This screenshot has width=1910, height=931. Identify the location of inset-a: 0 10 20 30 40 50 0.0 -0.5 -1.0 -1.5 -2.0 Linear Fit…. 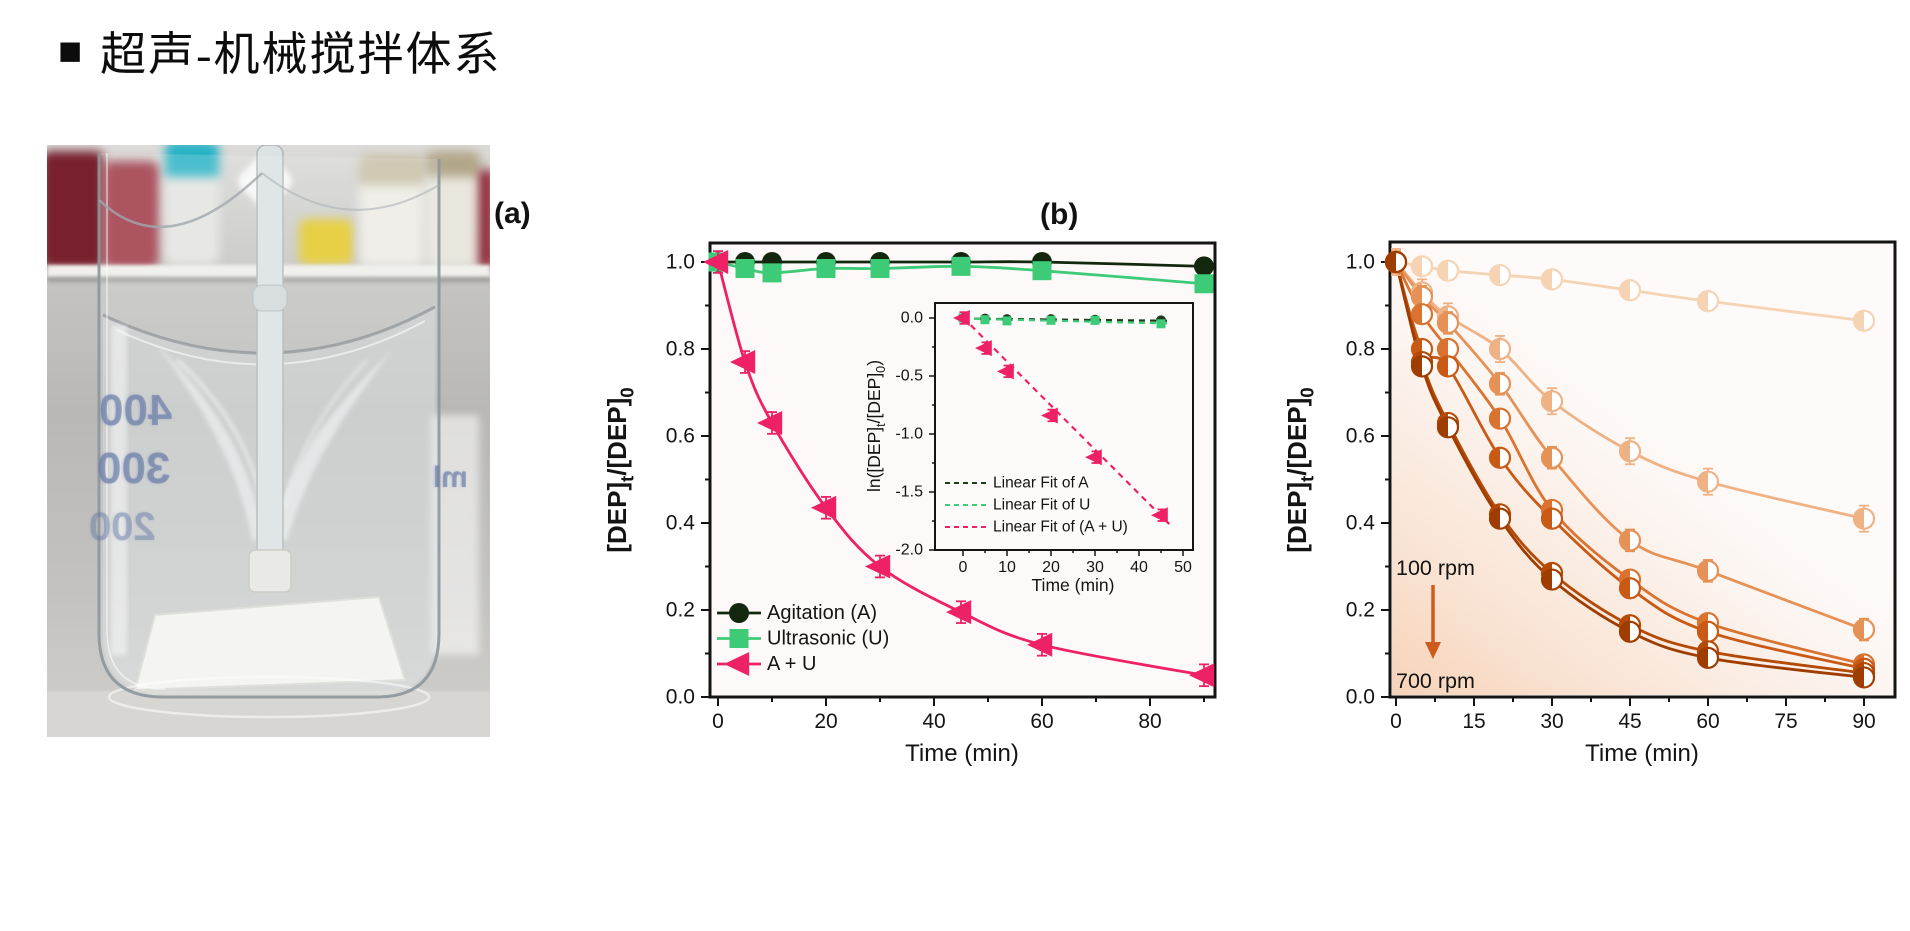
(1029, 448).